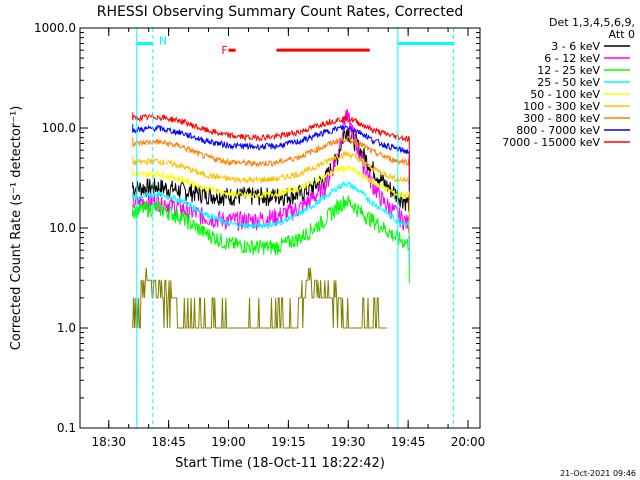  I want to click on y-tick-label: 100.0, so click(59, 128).